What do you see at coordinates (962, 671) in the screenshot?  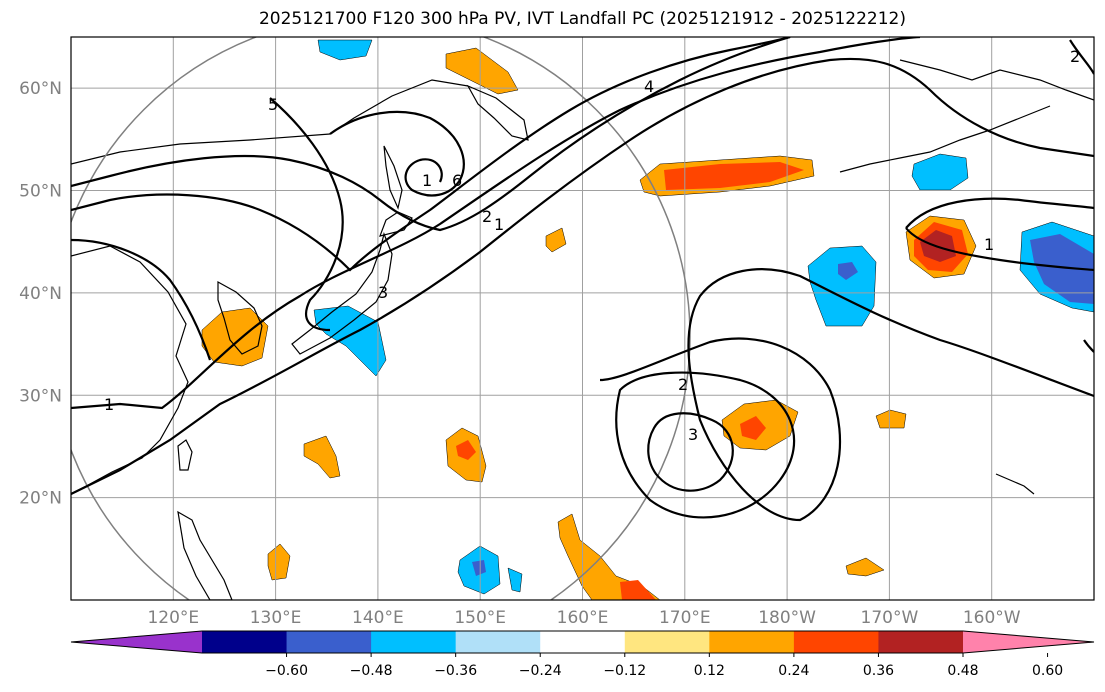 I see `colorbar-tick-label: 0.48` at bounding box center [962, 671].